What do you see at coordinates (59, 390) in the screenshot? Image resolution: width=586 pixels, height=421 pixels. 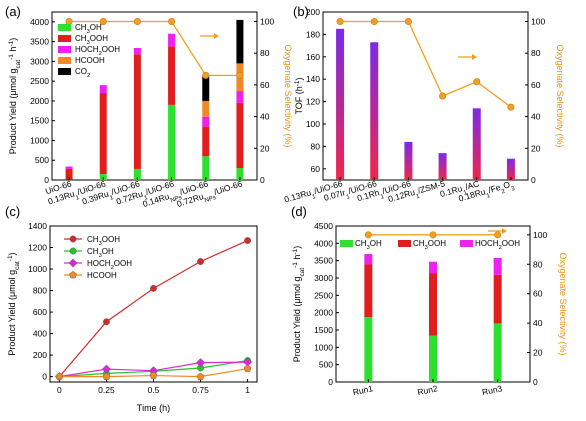 I see `x-tick-label: 0` at bounding box center [59, 390].